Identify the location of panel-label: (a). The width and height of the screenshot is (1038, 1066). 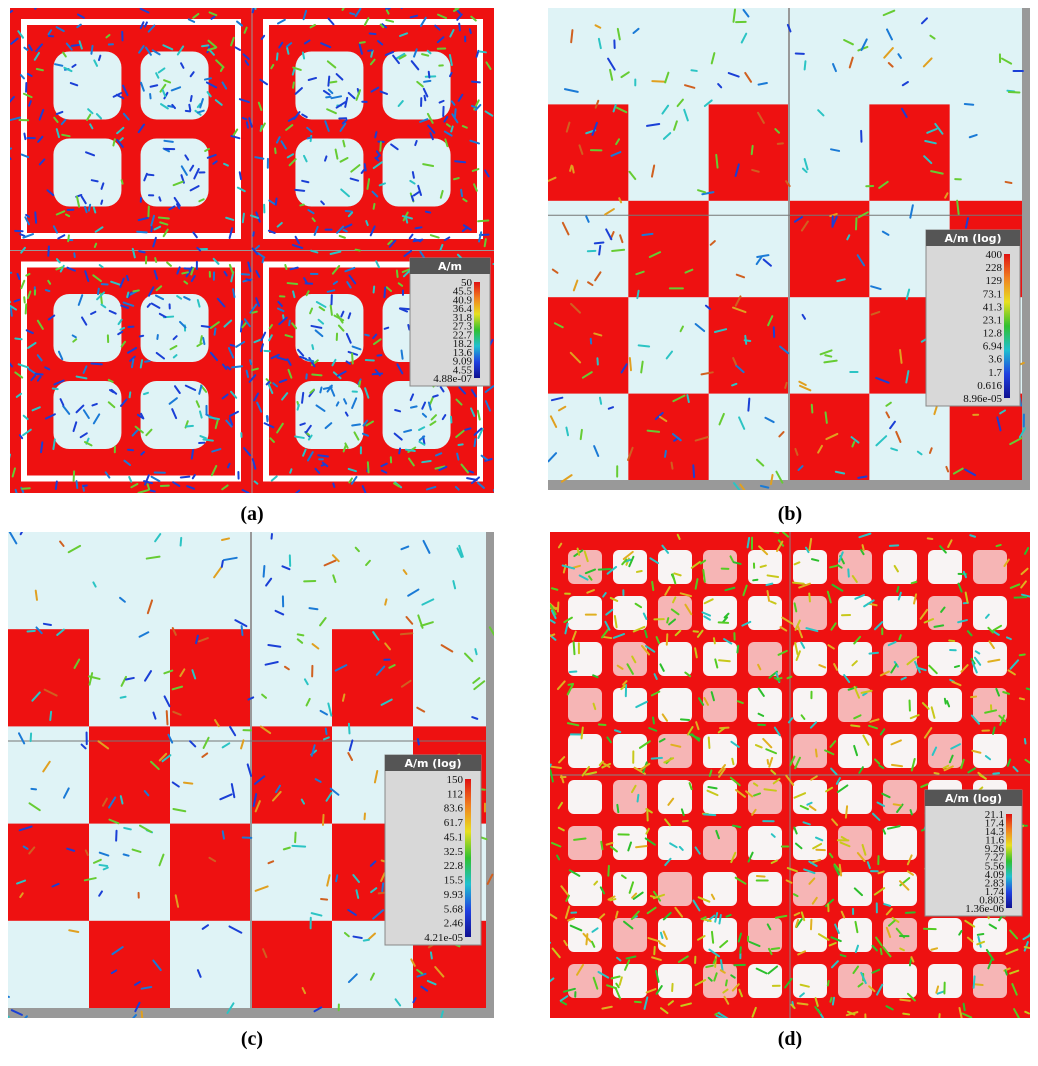
(252, 514).